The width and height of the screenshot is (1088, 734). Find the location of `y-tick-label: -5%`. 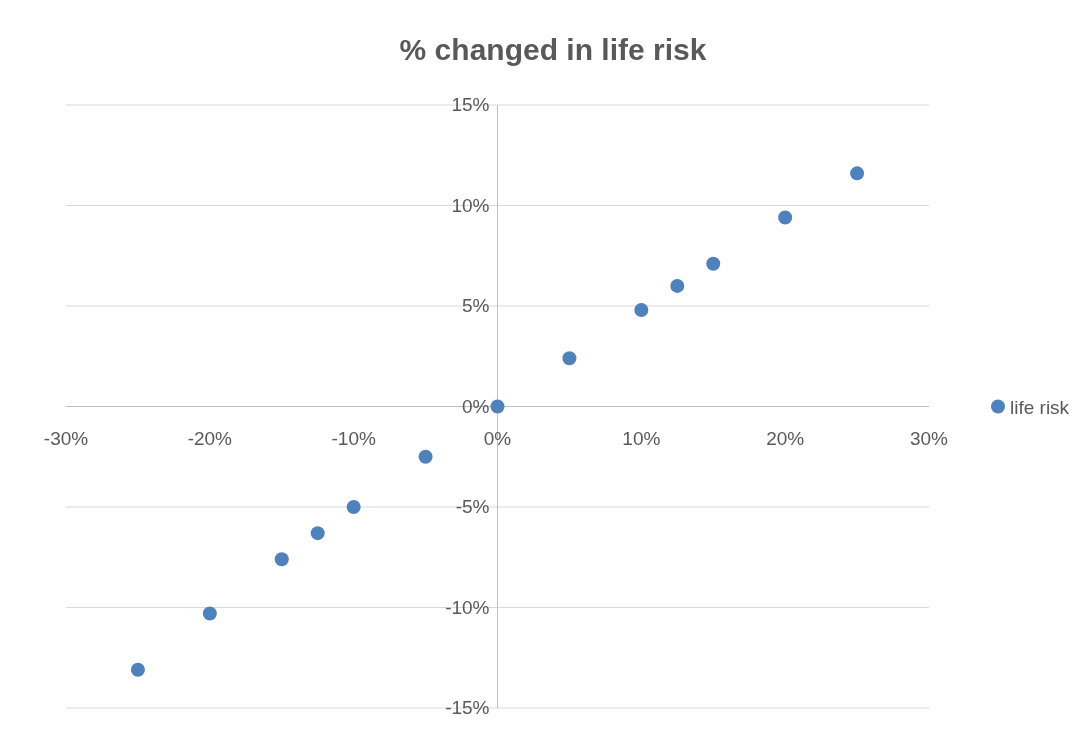

y-tick-label: -5% is located at coordinates (472, 506).